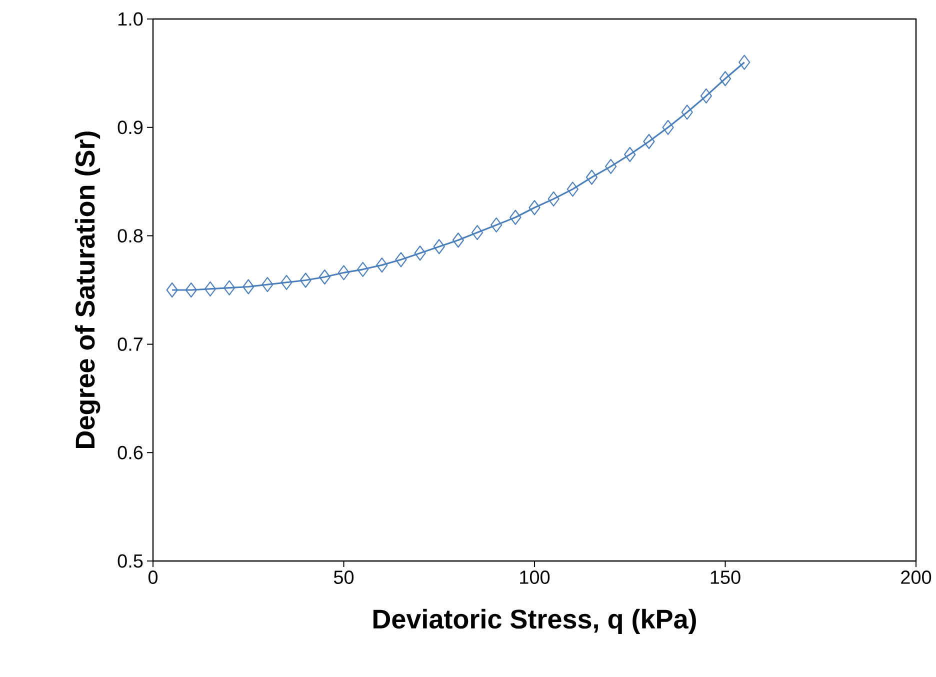  What do you see at coordinates (344, 577) in the screenshot?
I see `x-tick-label: 50` at bounding box center [344, 577].